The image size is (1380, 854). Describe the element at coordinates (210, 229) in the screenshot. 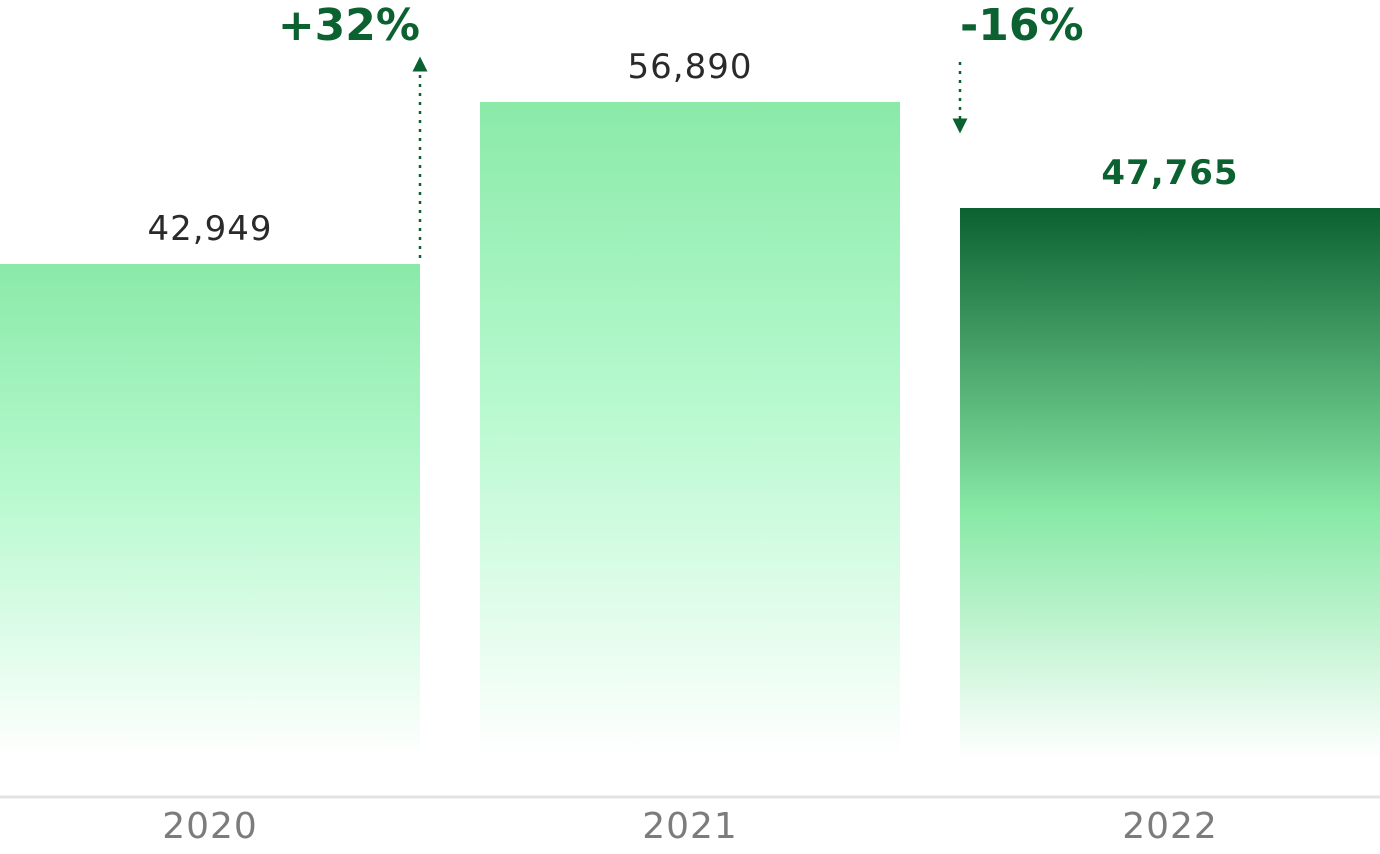

I see `value-label-2020: 42,949` at that location.